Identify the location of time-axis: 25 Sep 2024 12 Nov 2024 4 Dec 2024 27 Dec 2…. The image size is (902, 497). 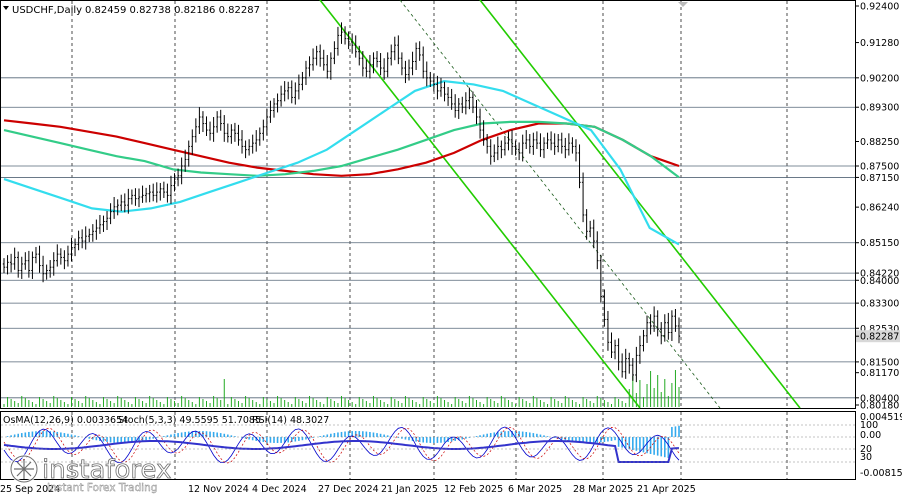
(348, 489).